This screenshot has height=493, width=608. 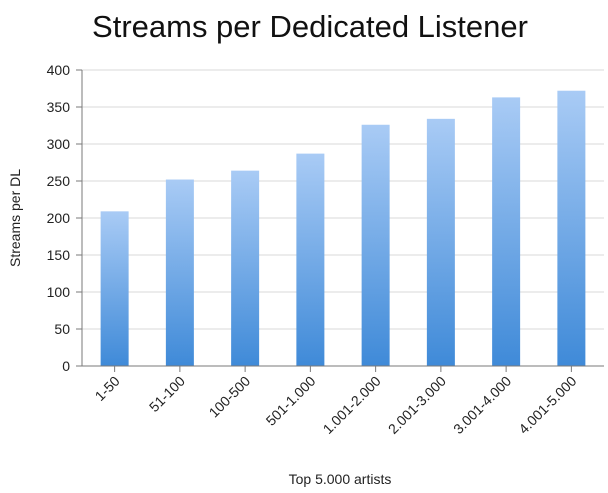 I want to click on y-tick-label: 400, so click(x=59, y=70).